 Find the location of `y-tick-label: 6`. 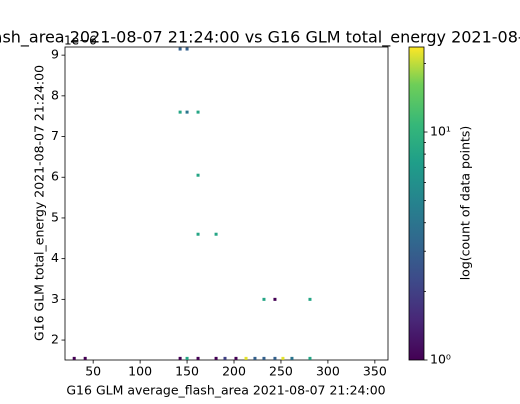

y-tick-label: 6 is located at coordinates (55, 176).